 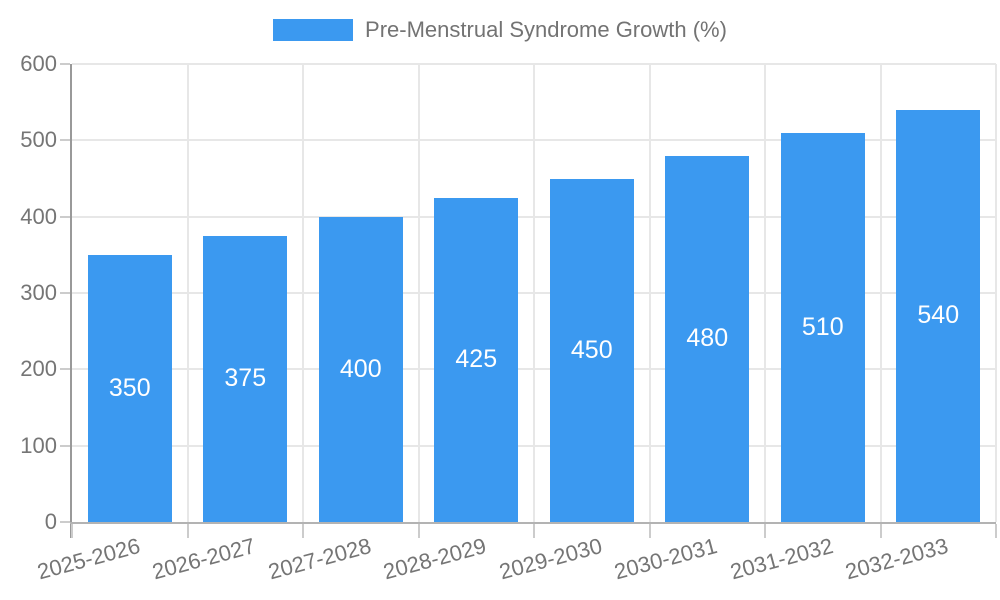 What do you see at coordinates (71, 301) in the screenshot?
I see `y-axis-line` at bounding box center [71, 301].